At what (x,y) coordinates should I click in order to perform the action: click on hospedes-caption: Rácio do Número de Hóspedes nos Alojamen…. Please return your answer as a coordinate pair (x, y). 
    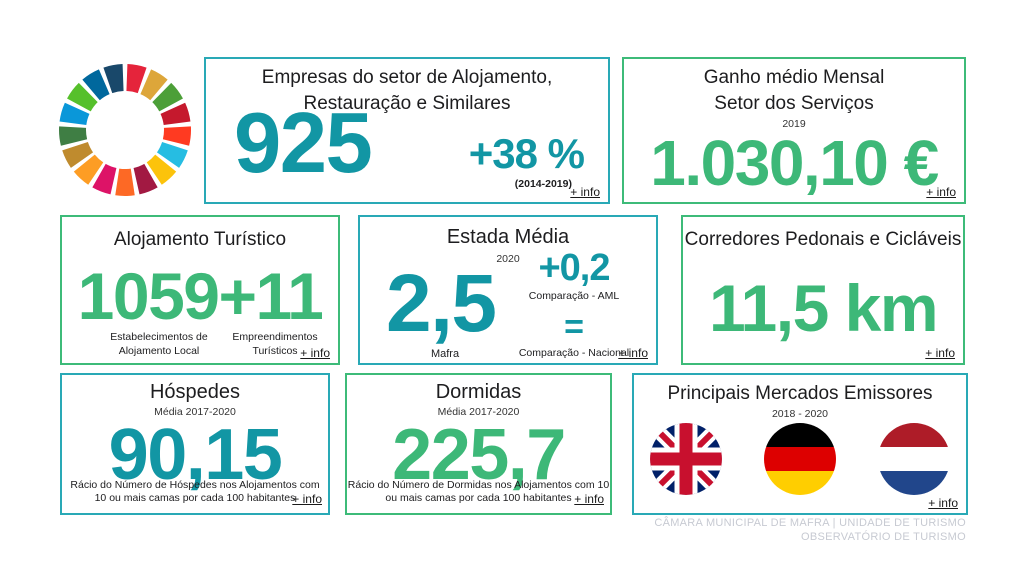
    Looking at the image, I should click on (195, 491).